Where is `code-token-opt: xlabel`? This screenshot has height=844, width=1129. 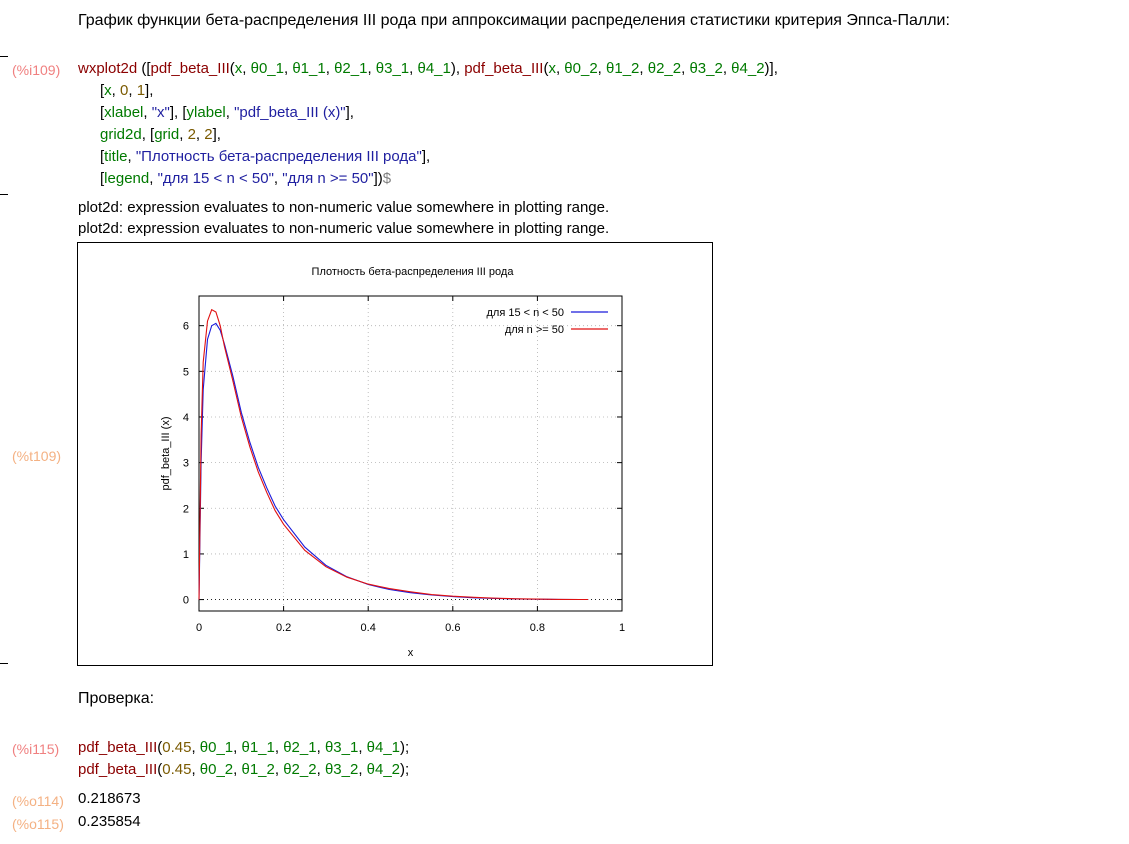 code-token-opt: xlabel is located at coordinates (124, 112).